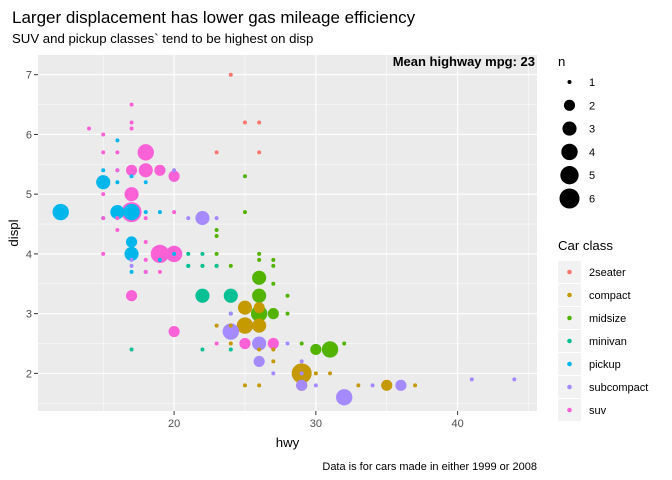 This screenshot has width=672, height=480. I want to click on color-legend-label: midsize, so click(607, 319).